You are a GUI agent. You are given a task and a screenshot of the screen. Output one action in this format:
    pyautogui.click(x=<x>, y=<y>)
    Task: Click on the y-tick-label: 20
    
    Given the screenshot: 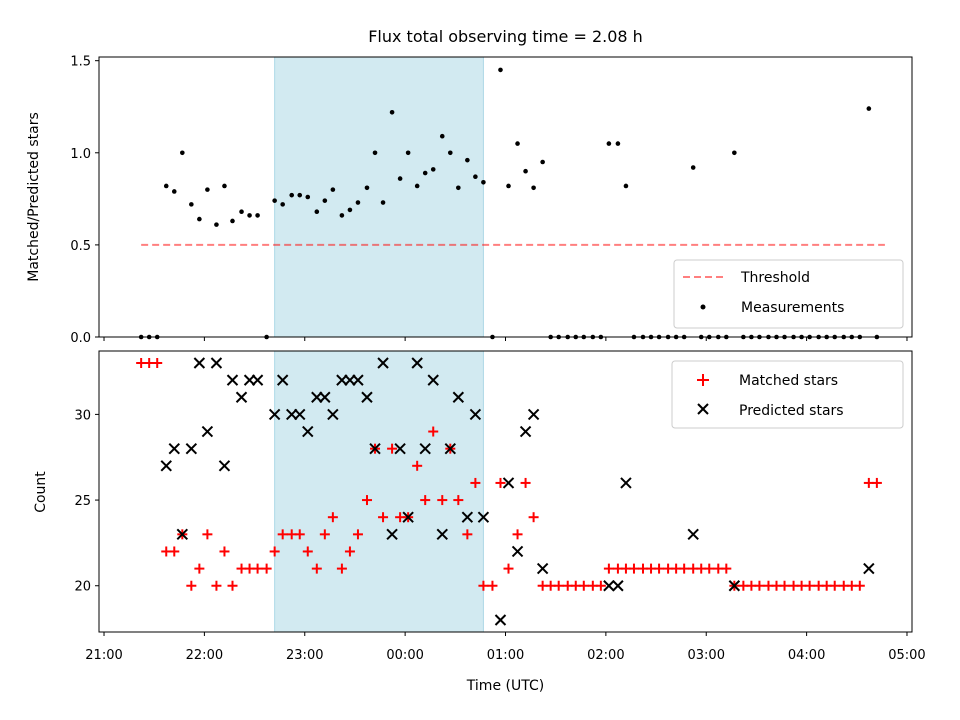 What is the action you would take?
    pyautogui.click(x=82, y=587)
    